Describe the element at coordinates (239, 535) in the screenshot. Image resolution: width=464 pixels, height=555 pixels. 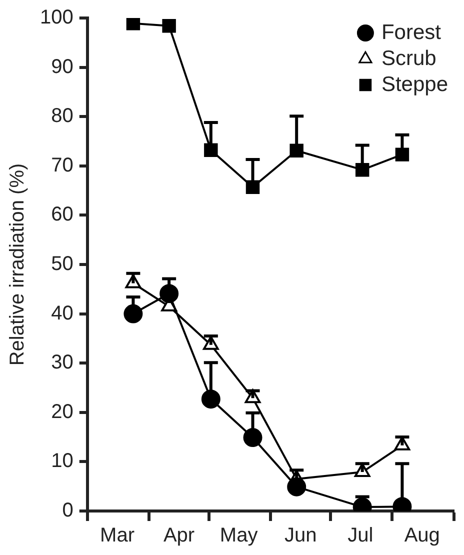
I see `x-tick-label: May` at that location.